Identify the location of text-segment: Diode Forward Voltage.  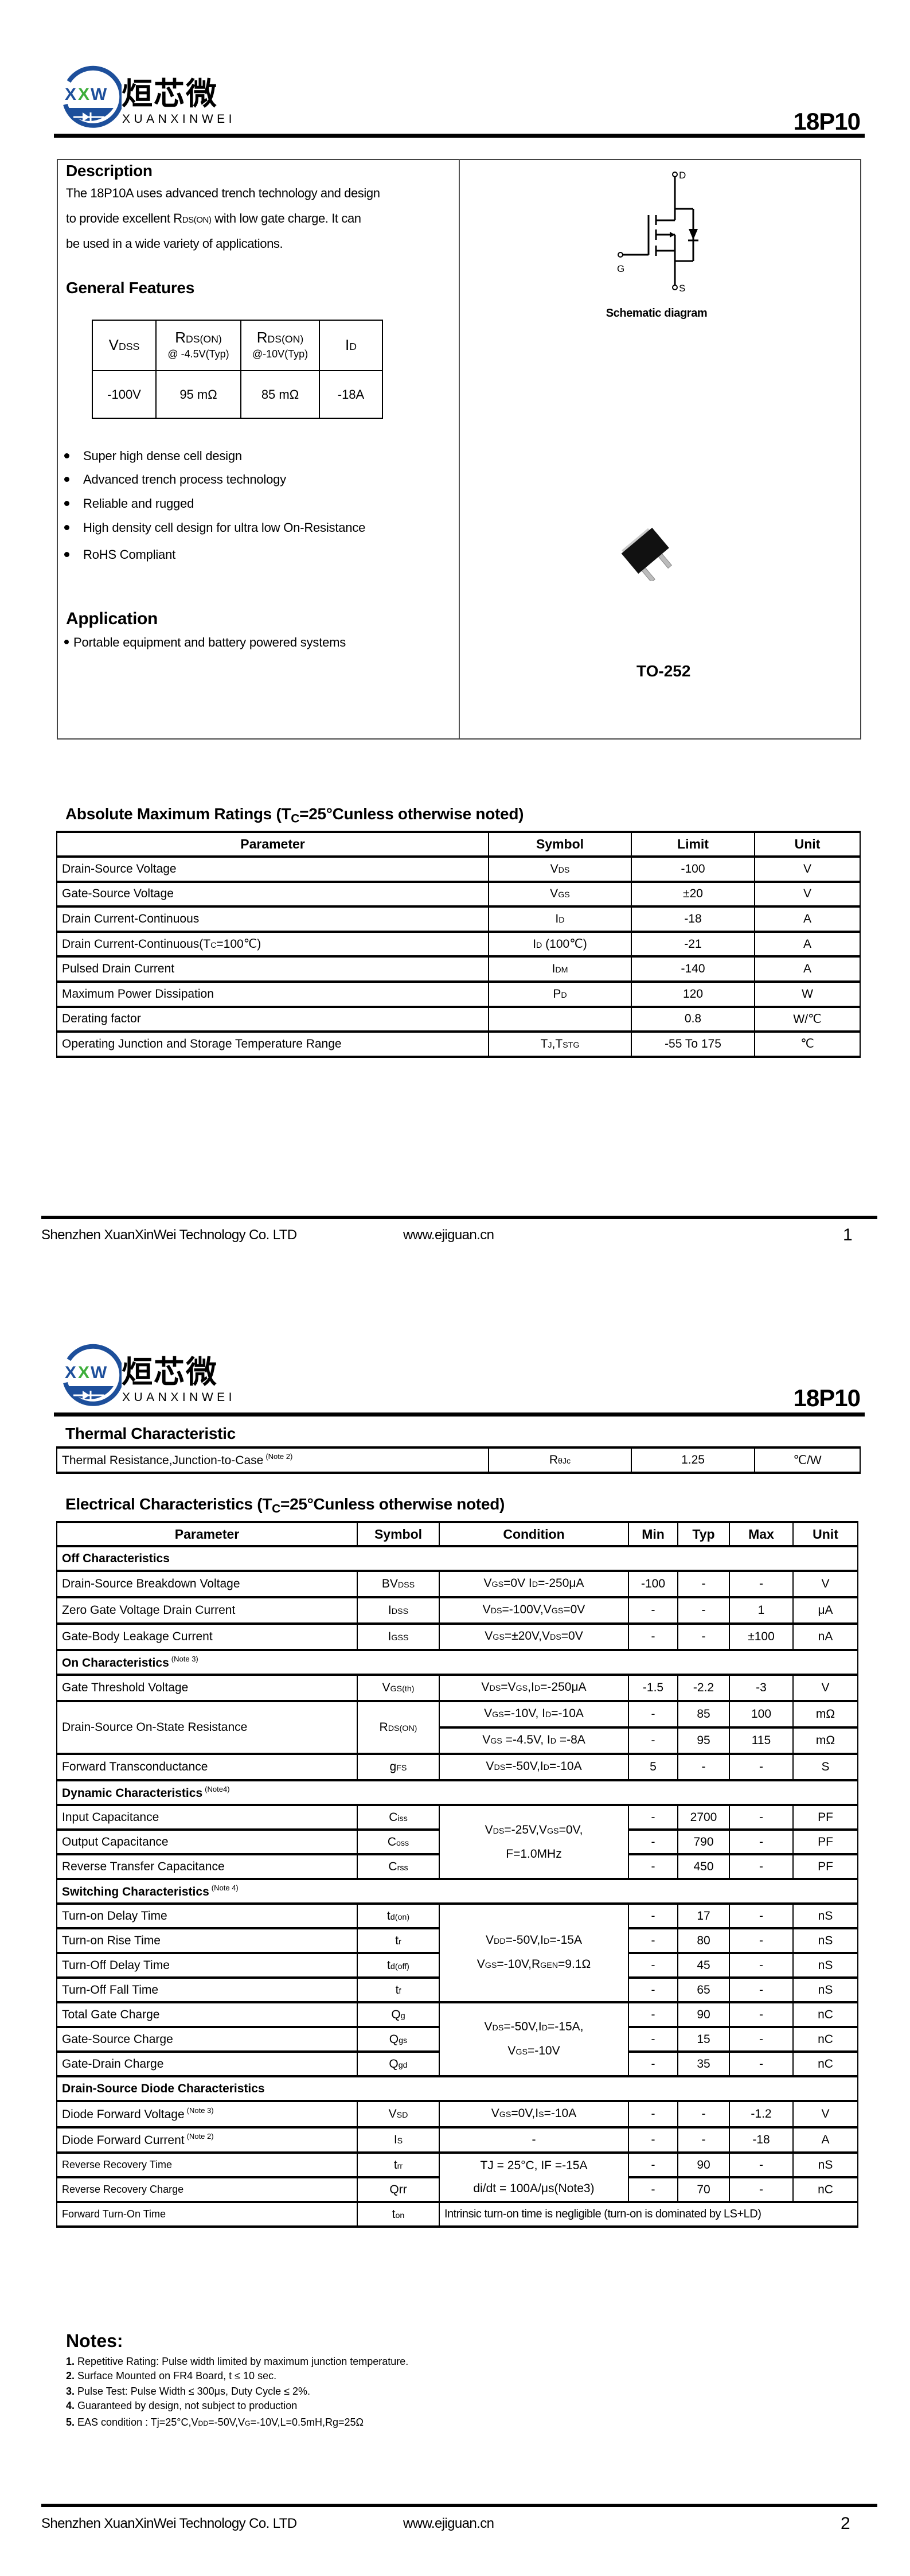
(123, 2115).